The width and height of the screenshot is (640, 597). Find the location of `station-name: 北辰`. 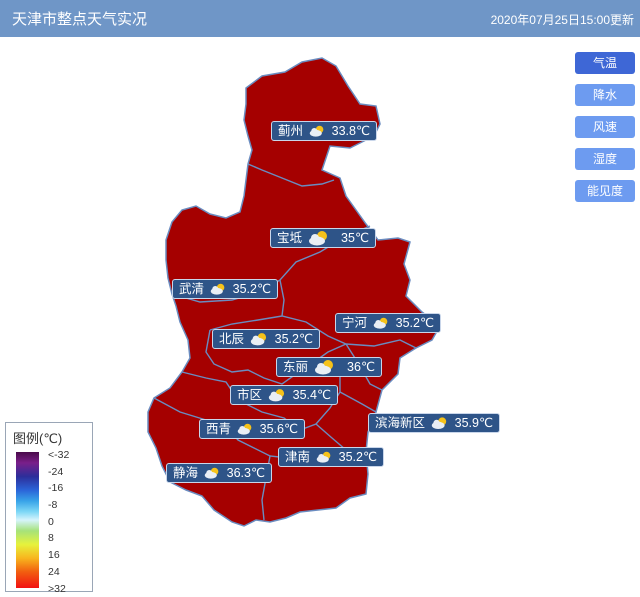

station-name: 北辰 is located at coordinates (232, 339).